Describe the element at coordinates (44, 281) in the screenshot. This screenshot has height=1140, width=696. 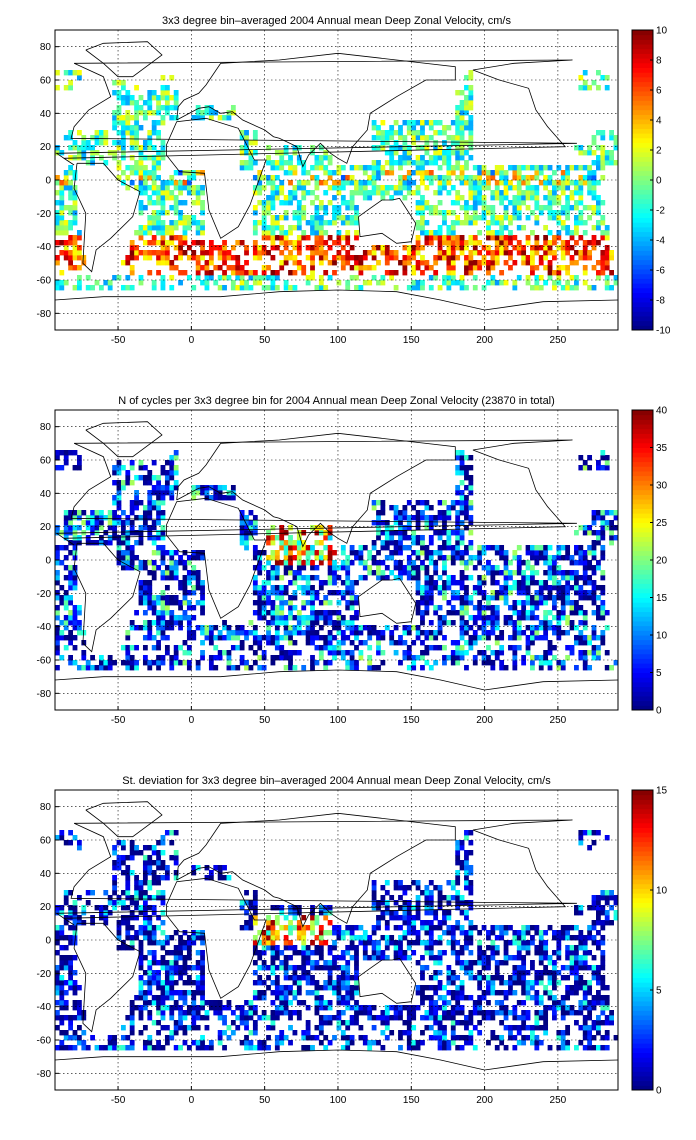
I see `y-tick-label: -60` at that location.